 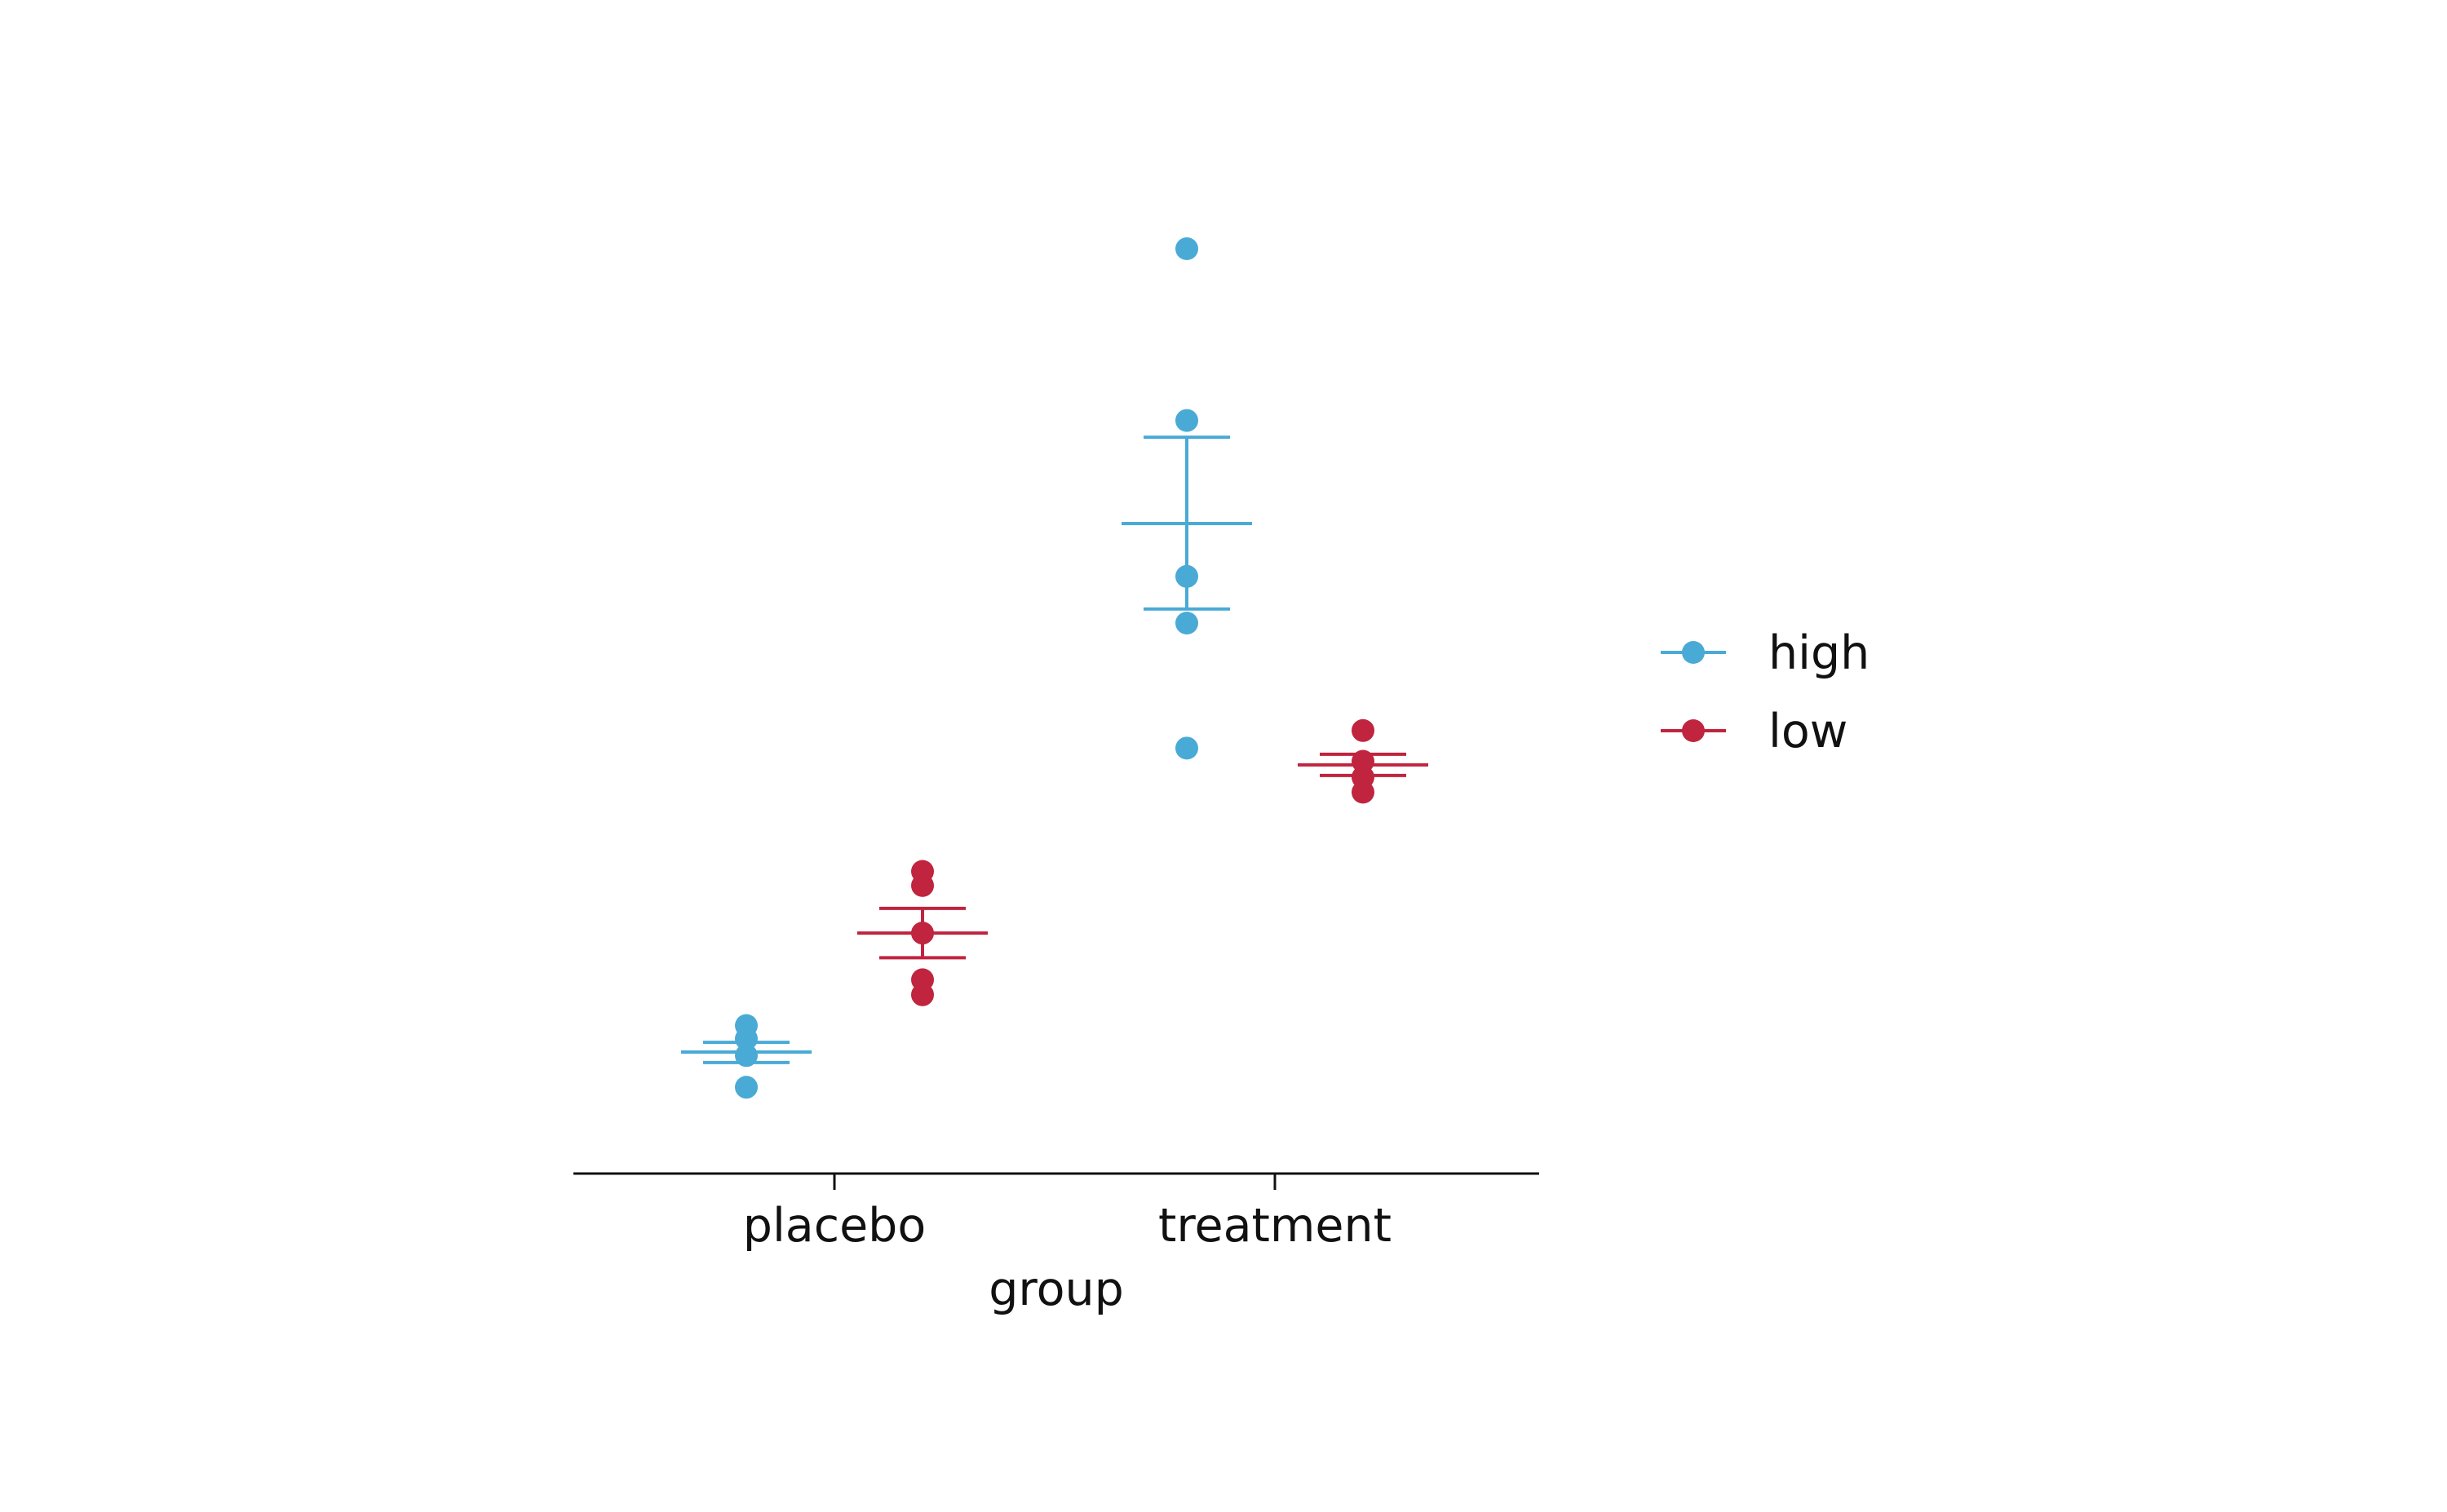 What do you see at coordinates (1067, 1213) in the screenshot?
I see `x-ticks: placebo treatment` at bounding box center [1067, 1213].